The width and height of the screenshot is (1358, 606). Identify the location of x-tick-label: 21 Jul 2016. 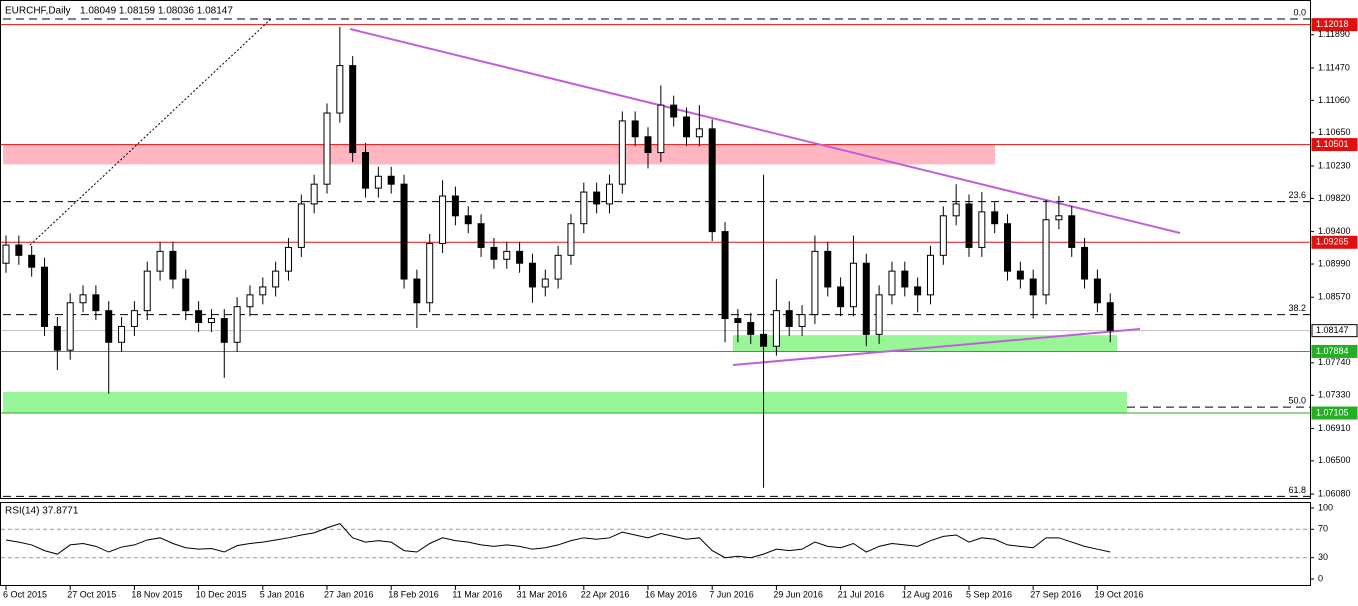
(861, 594).